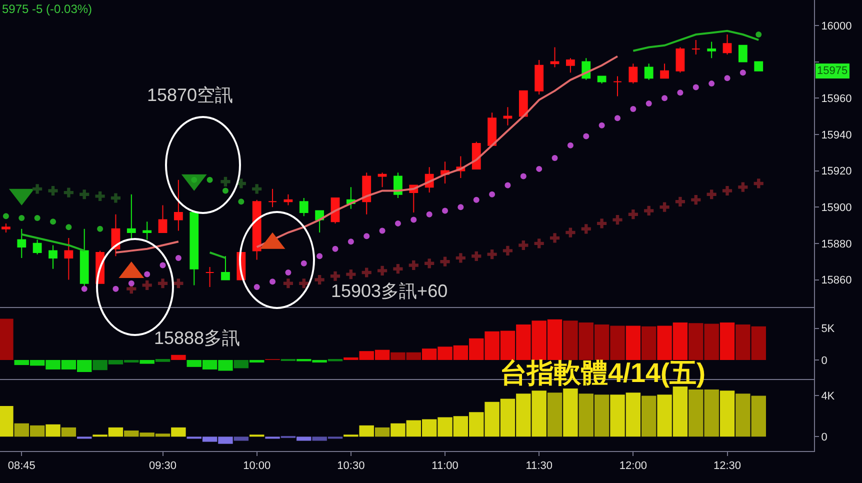 This screenshot has width=862, height=483. I want to click on y-tick-label: 15920, so click(836, 172).